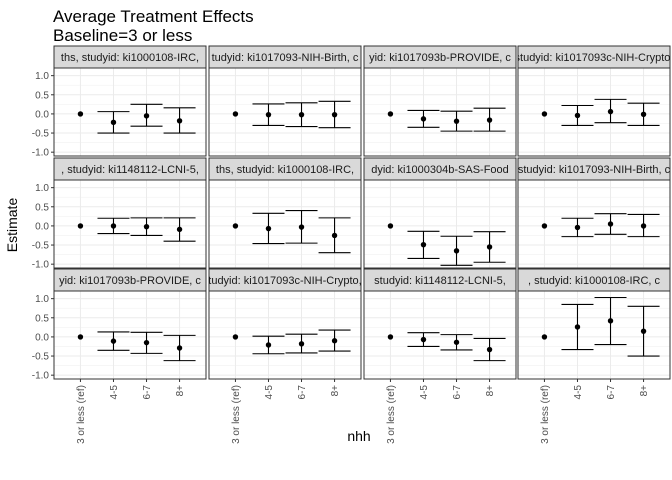 The width and height of the screenshot is (672, 480). I want to click on y-tick-label: -0.5, so click(41, 357).